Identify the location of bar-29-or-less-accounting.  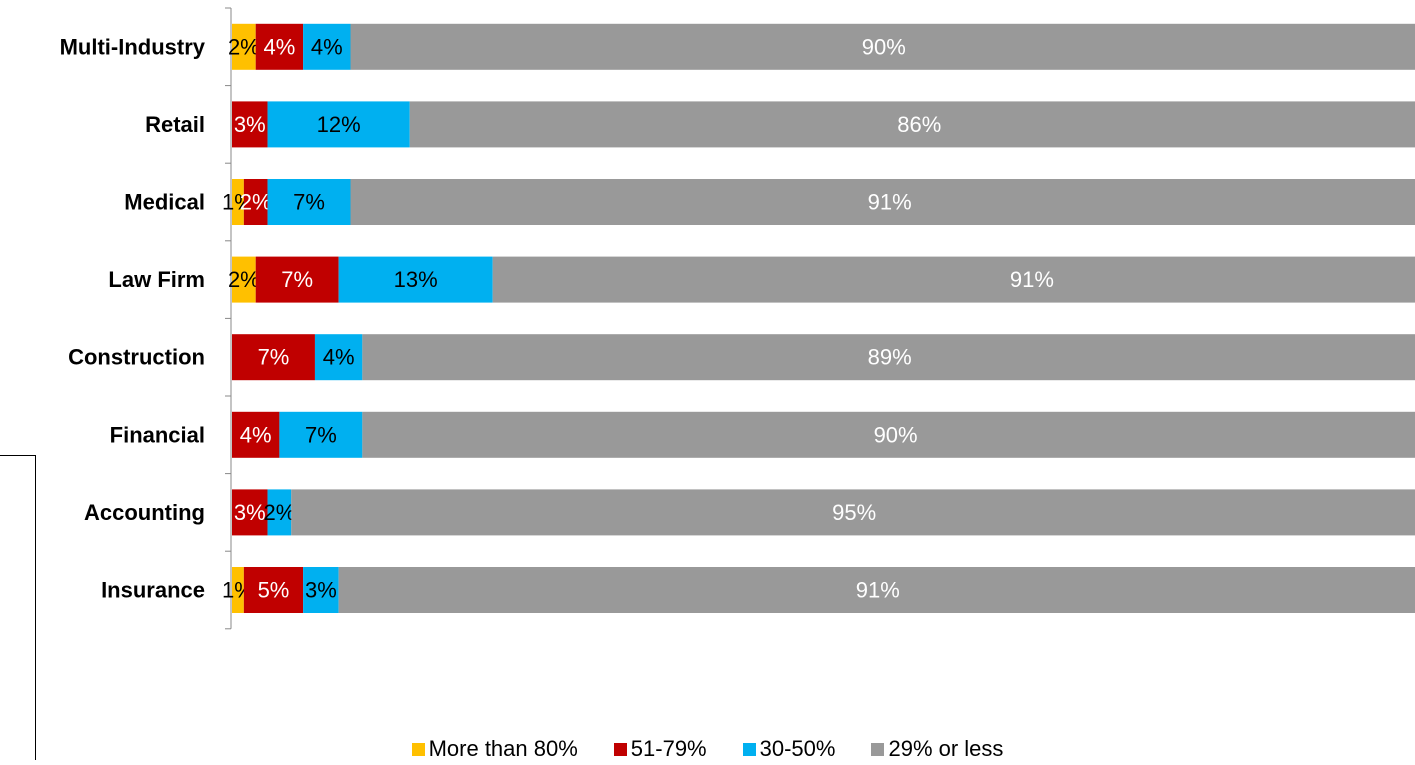
(853, 512).